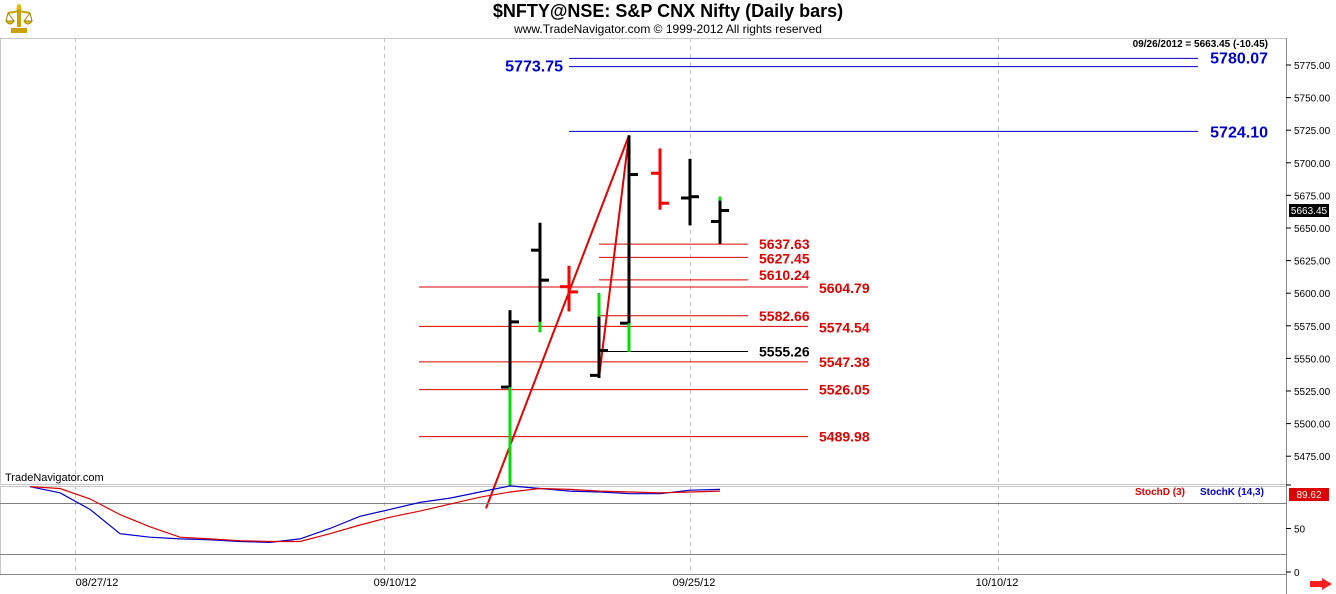 The width and height of the screenshot is (1336, 594). I want to click on level-label: 5604.79, so click(844, 288).